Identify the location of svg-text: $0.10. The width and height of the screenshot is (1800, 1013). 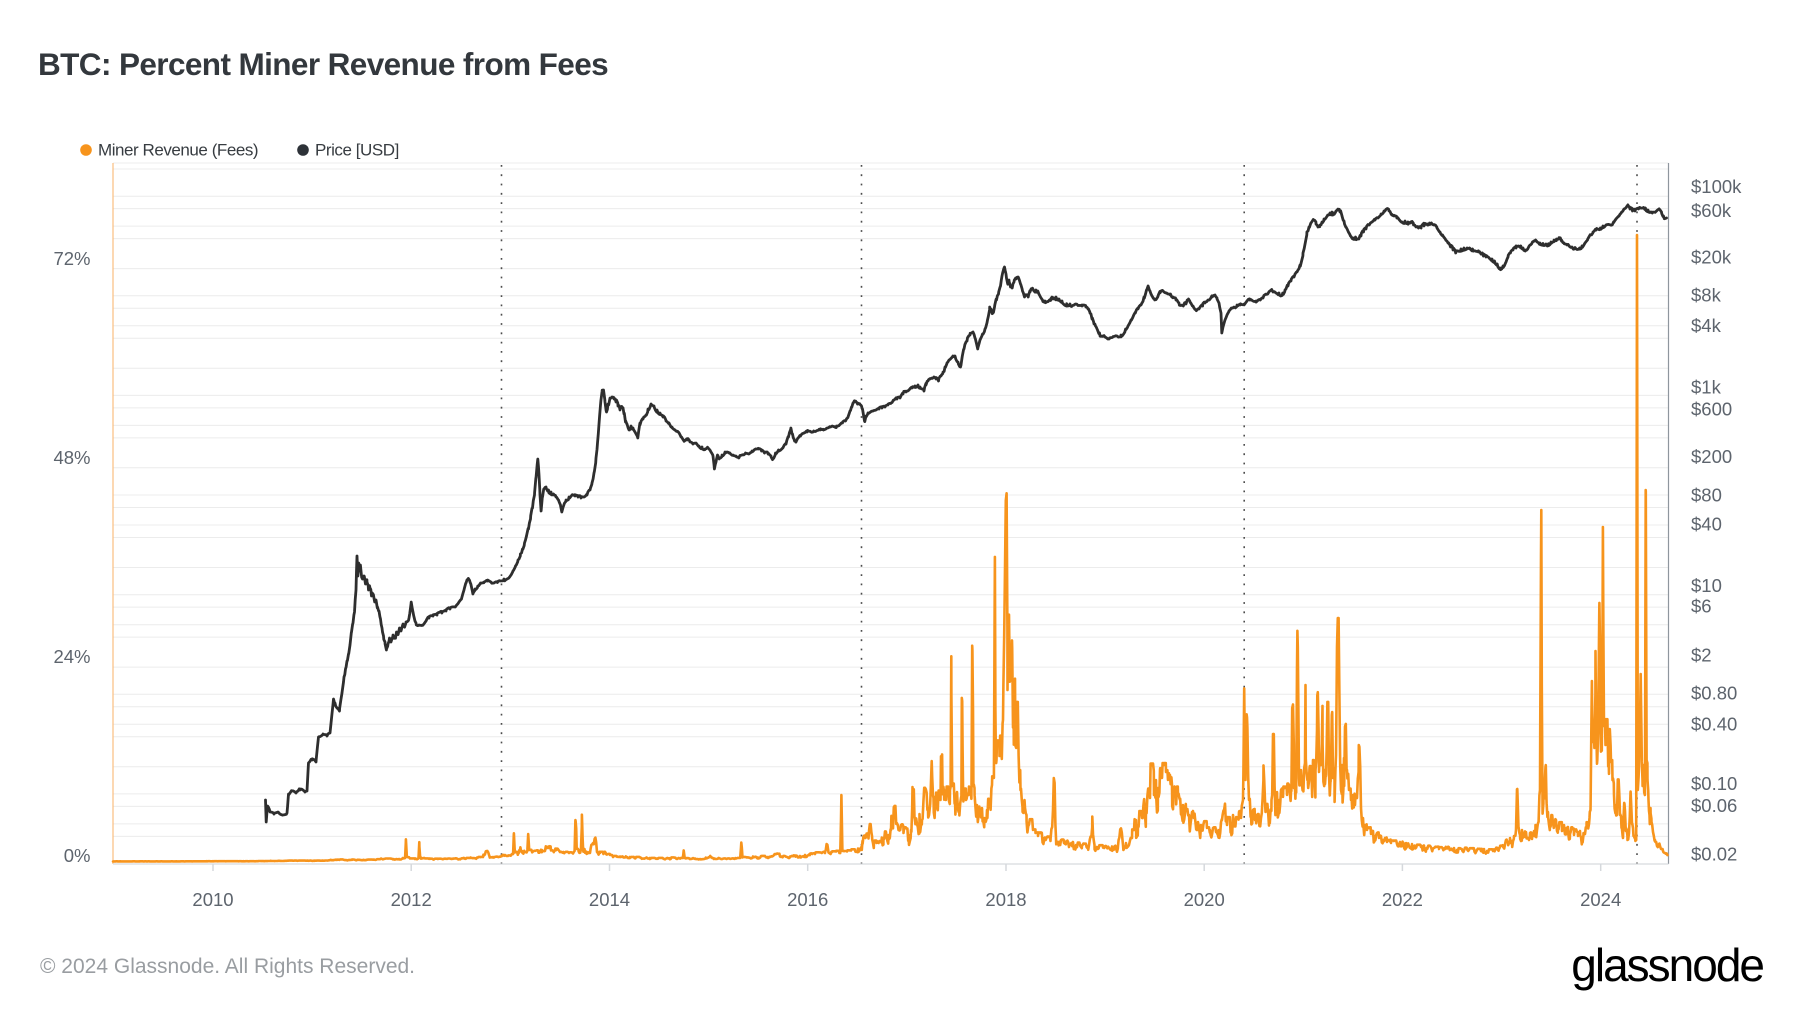
(1714, 783).